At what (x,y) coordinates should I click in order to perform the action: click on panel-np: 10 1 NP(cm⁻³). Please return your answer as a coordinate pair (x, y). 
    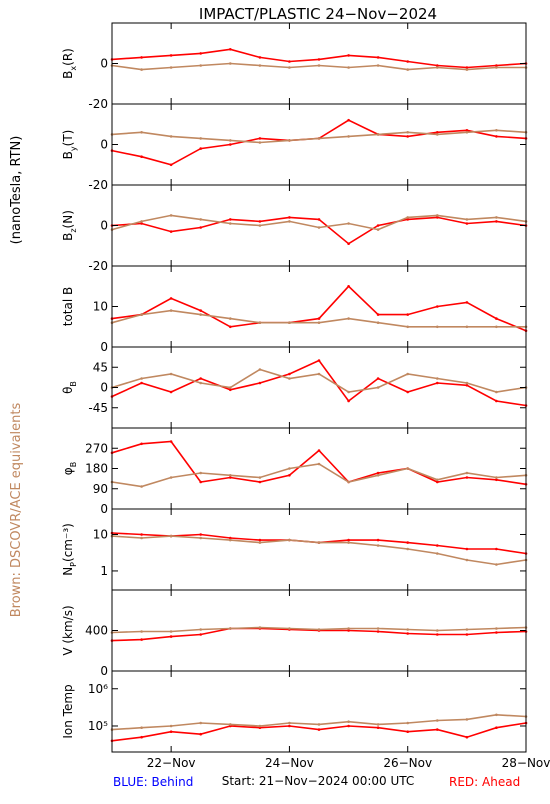
    Looking at the image, I should click on (294, 549).